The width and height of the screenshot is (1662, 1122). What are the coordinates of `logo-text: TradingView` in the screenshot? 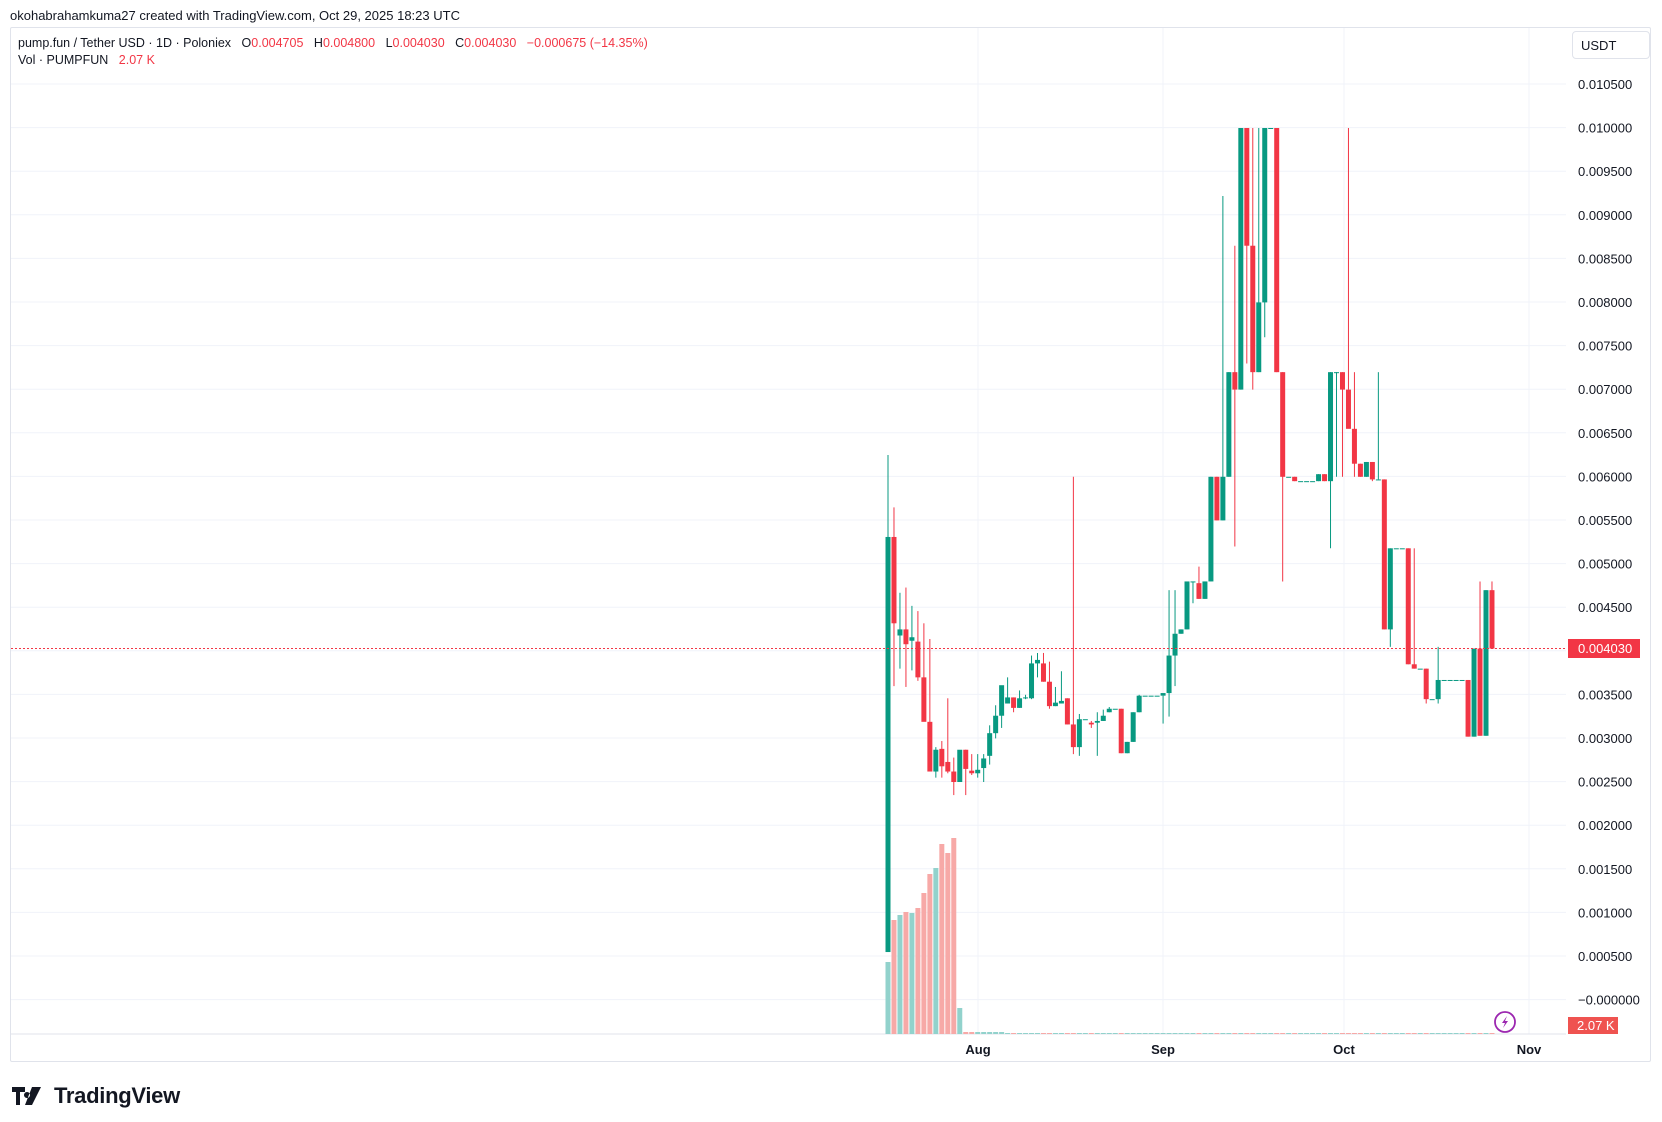 It's located at (117, 1095).